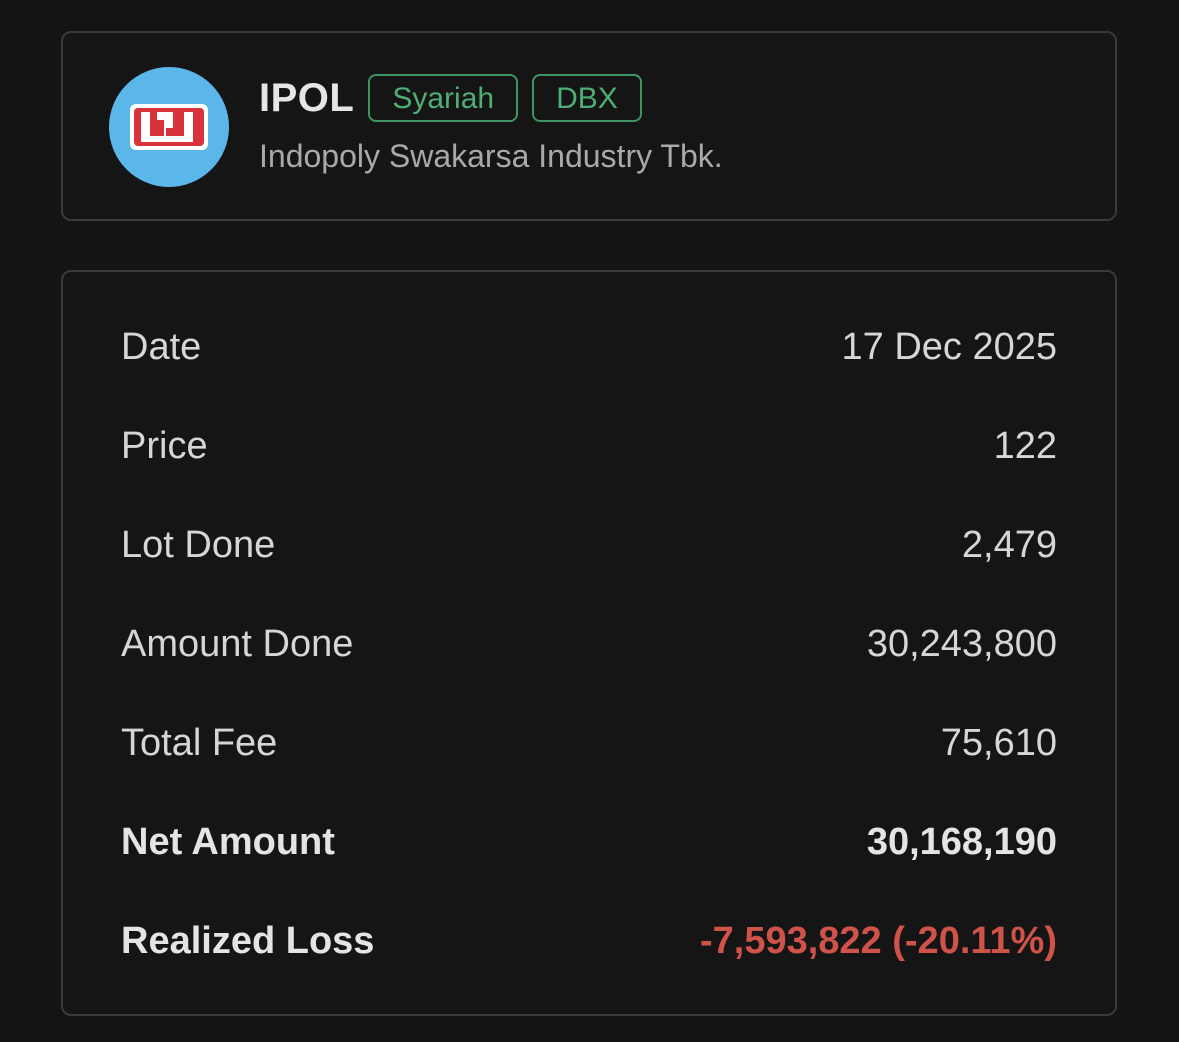 The height and width of the screenshot is (1042, 1179). What do you see at coordinates (961, 643) in the screenshot?
I see `detail-value: 30,243,800` at bounding box center [961, 643].